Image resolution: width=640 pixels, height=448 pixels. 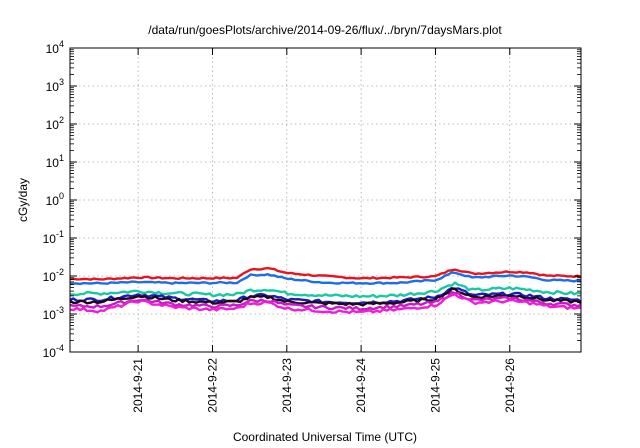 I want to click on x-tick-label: 2014-9-23, so click(x=287, y=385).